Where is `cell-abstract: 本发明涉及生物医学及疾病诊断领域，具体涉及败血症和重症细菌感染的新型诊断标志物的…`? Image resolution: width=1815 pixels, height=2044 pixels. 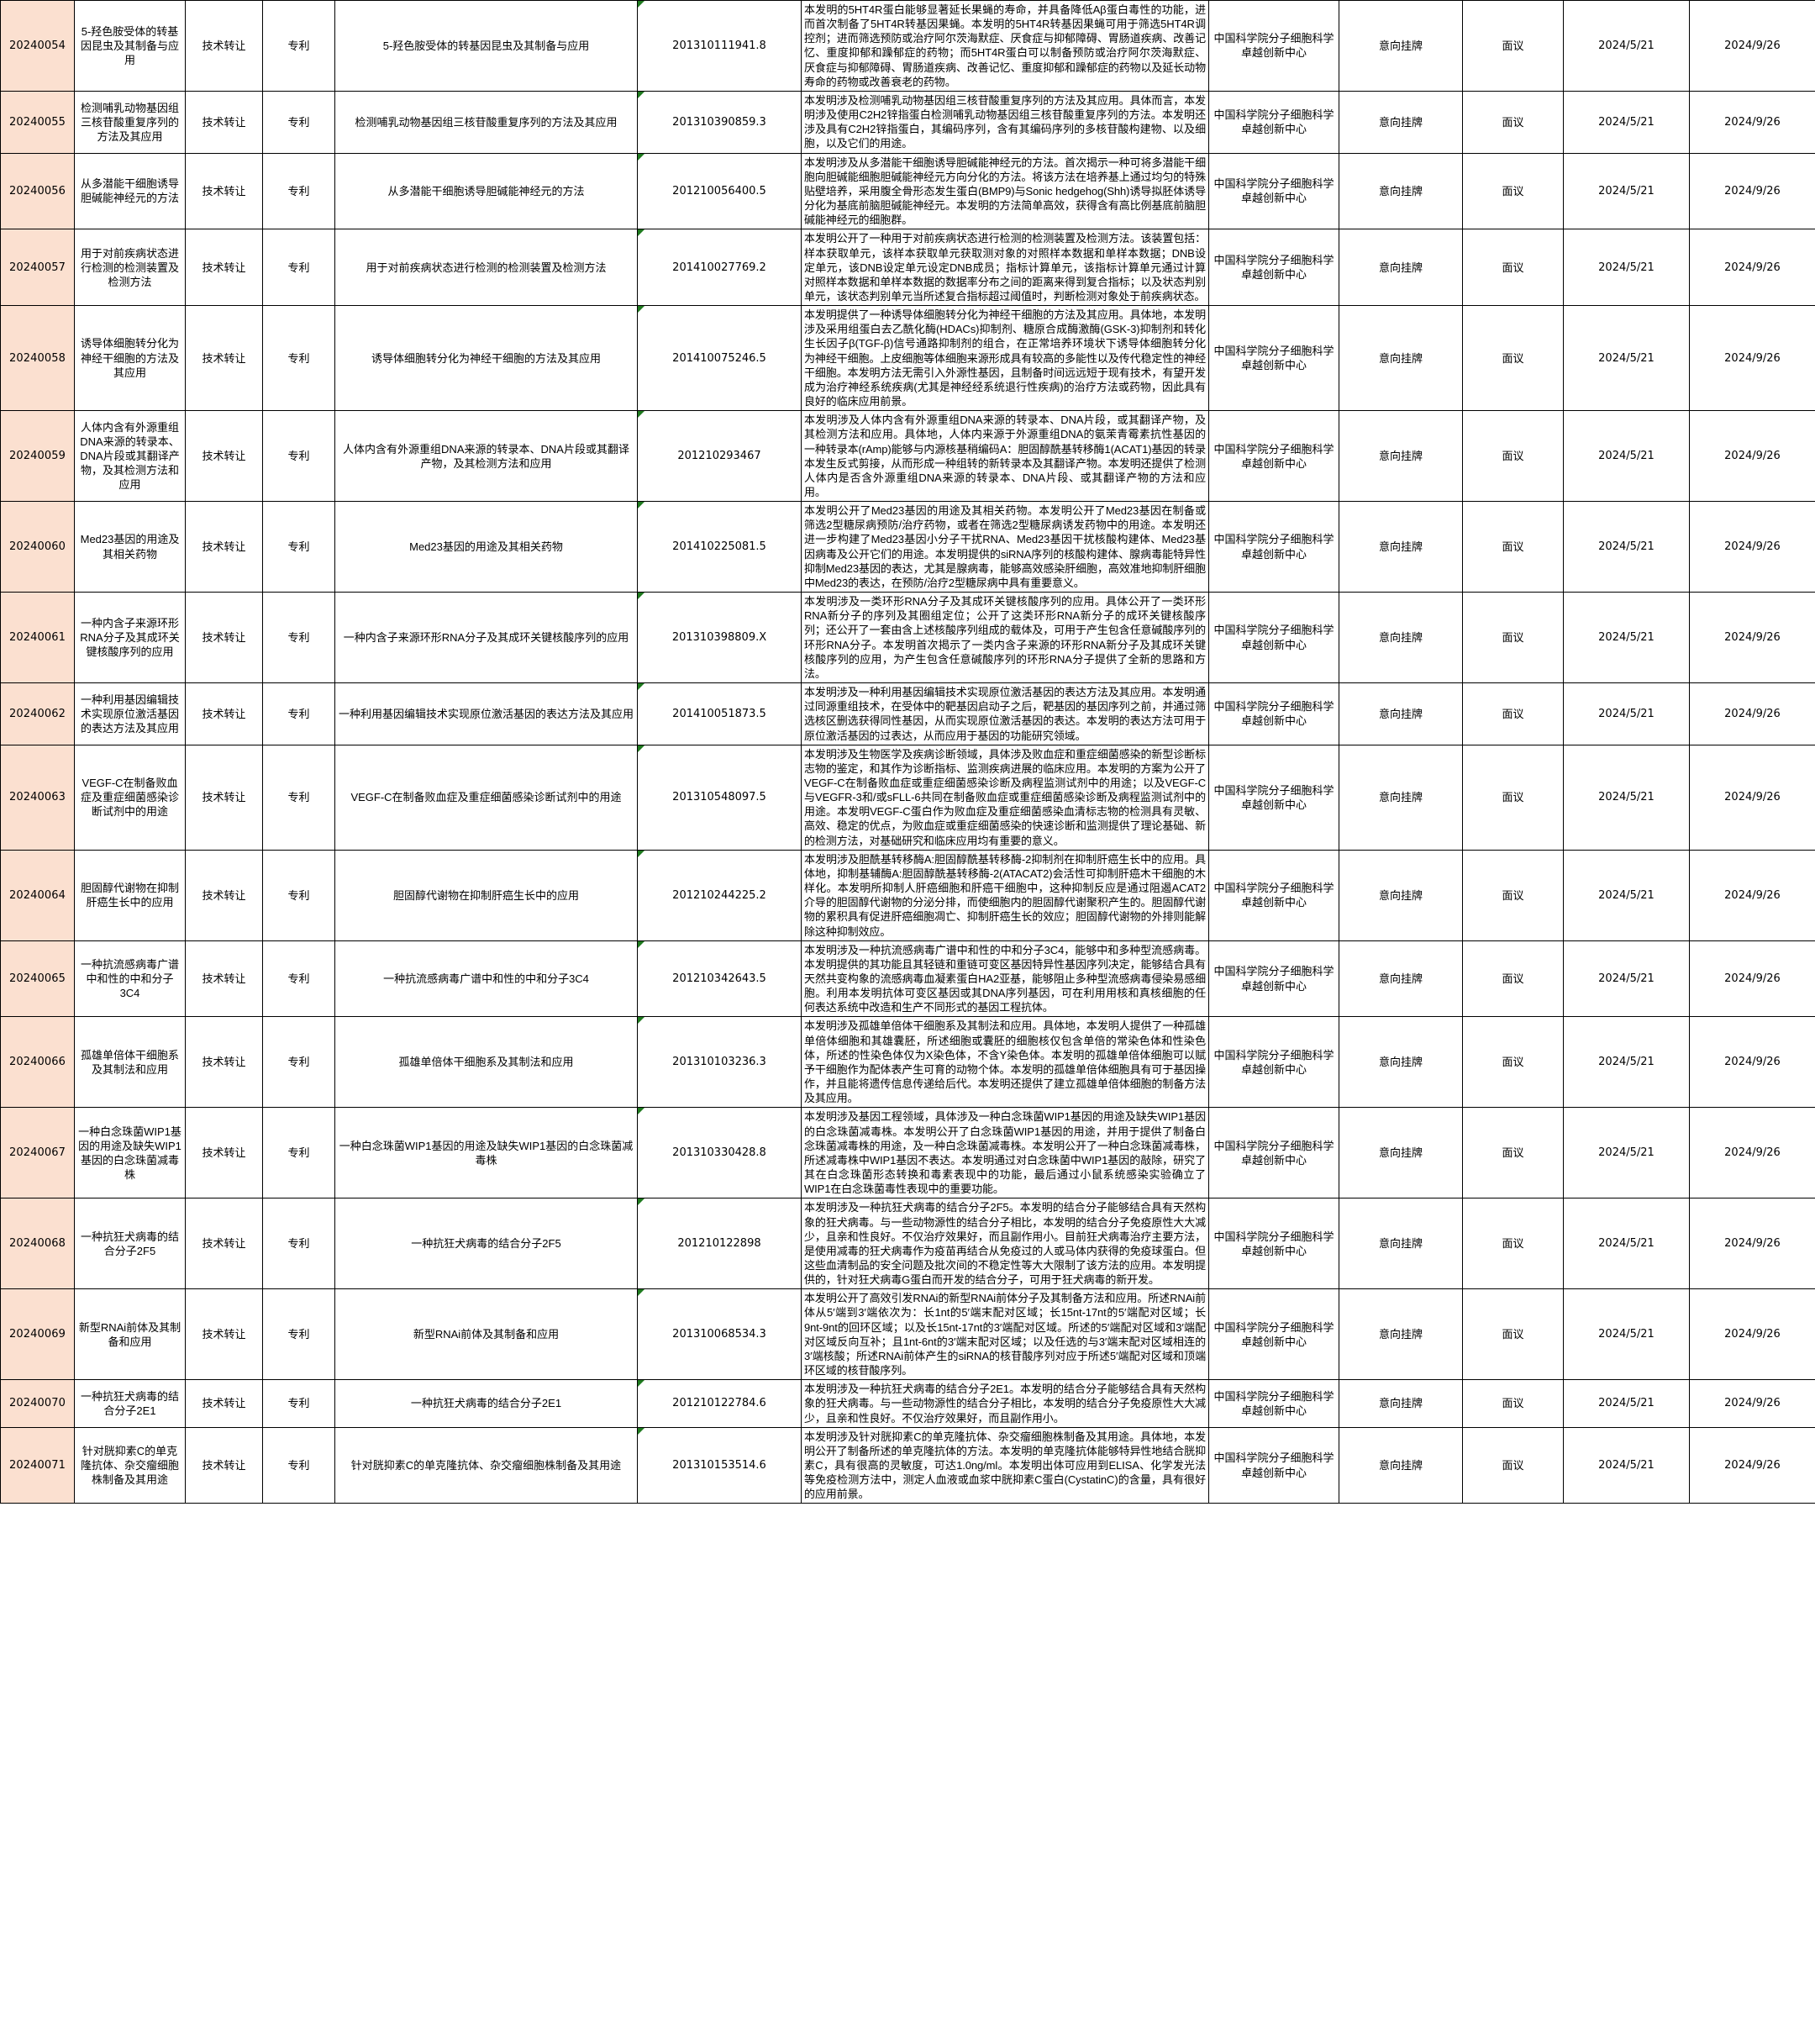
cell-abstract: 本发明涉及生物医学及疾病诊断领域，具体涉及败血症和重症细菌感染的新型诊断标志物的… is located at coordinates (1005, 797).